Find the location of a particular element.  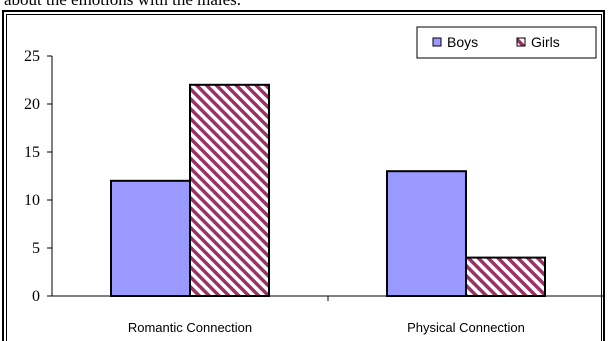

y-tick-label: 25 is located at coordinates (32, 56).